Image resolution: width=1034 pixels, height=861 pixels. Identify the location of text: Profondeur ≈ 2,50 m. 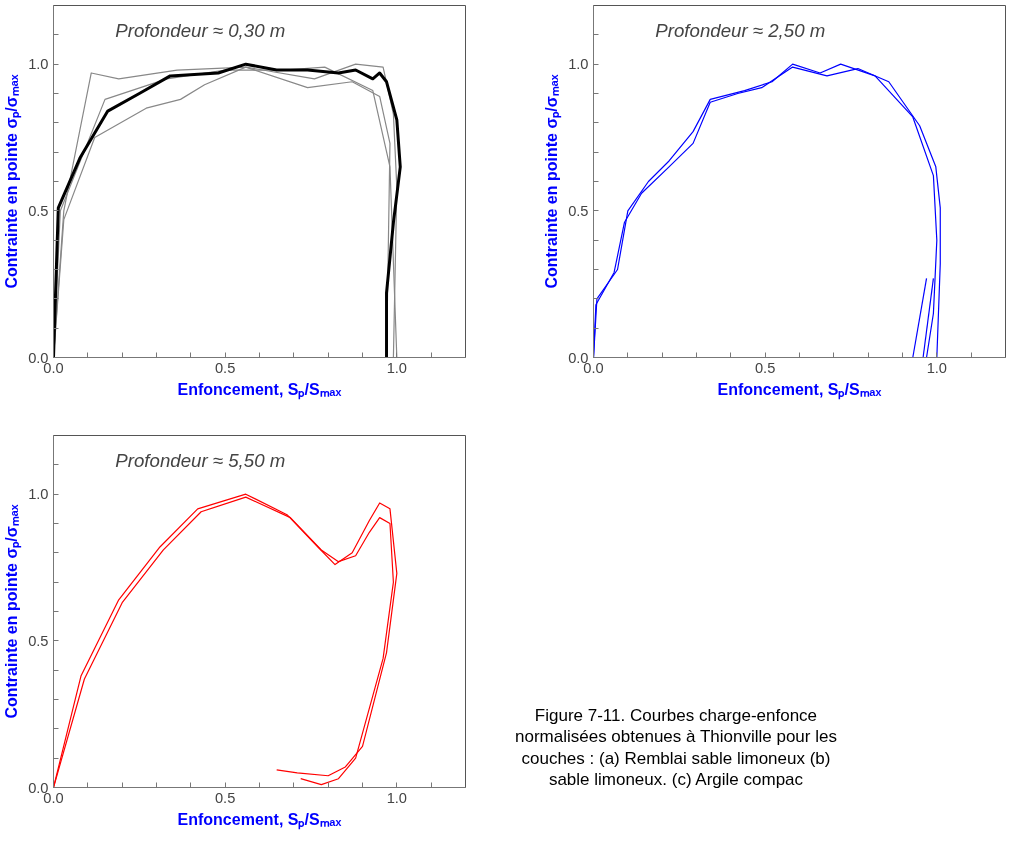
(740, 30).